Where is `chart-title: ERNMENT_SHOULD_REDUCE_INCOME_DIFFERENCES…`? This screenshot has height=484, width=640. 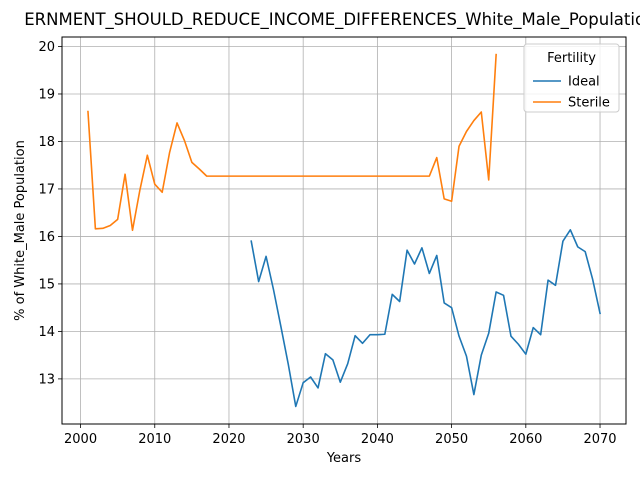
chart-title: ERNMENT_SHOULD_REDUCE_INCOME_DIFFERENCES… is located at coordinates (332, 20).